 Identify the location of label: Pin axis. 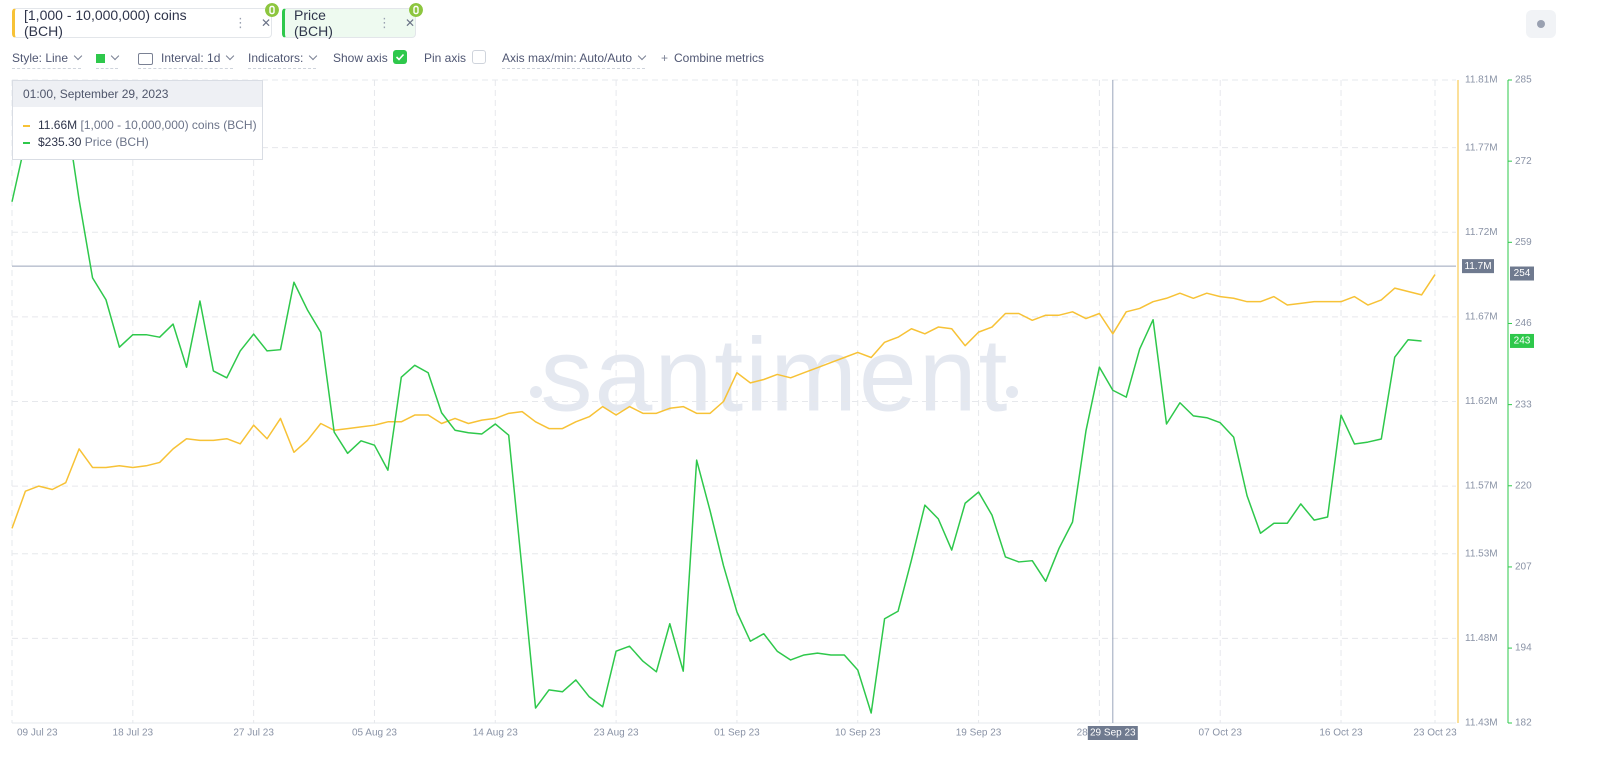
(445, 58).